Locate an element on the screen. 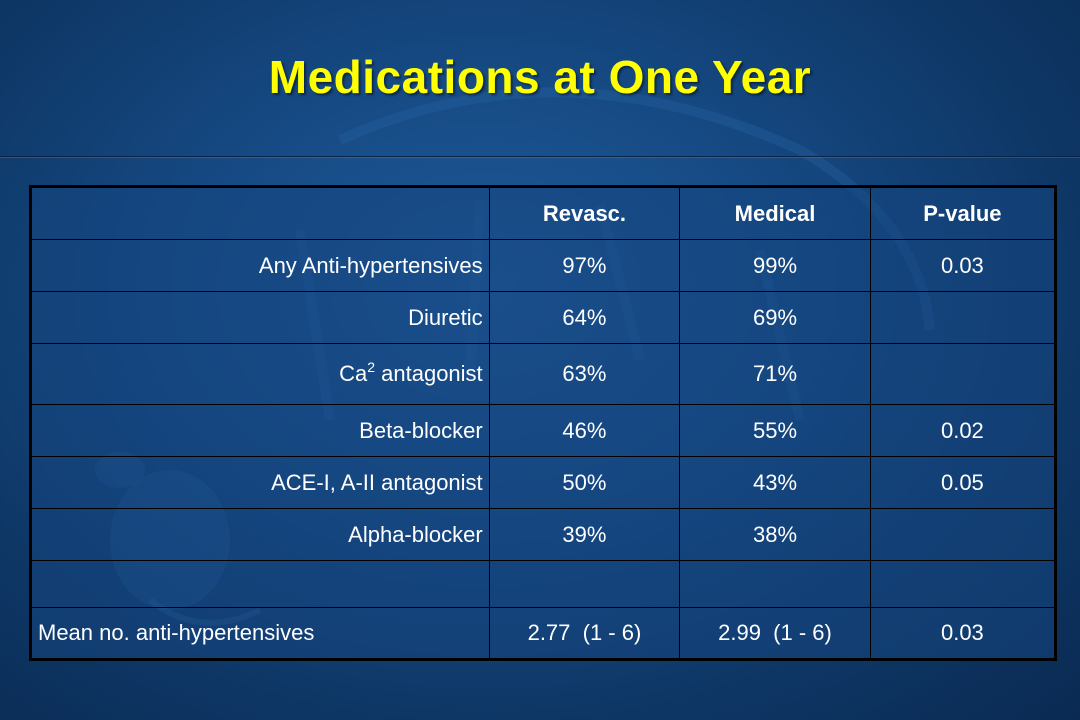 The height and width of the screenshot is (720, 1080). row-label-suffix: antagonist is located at coordinates (429, 373).